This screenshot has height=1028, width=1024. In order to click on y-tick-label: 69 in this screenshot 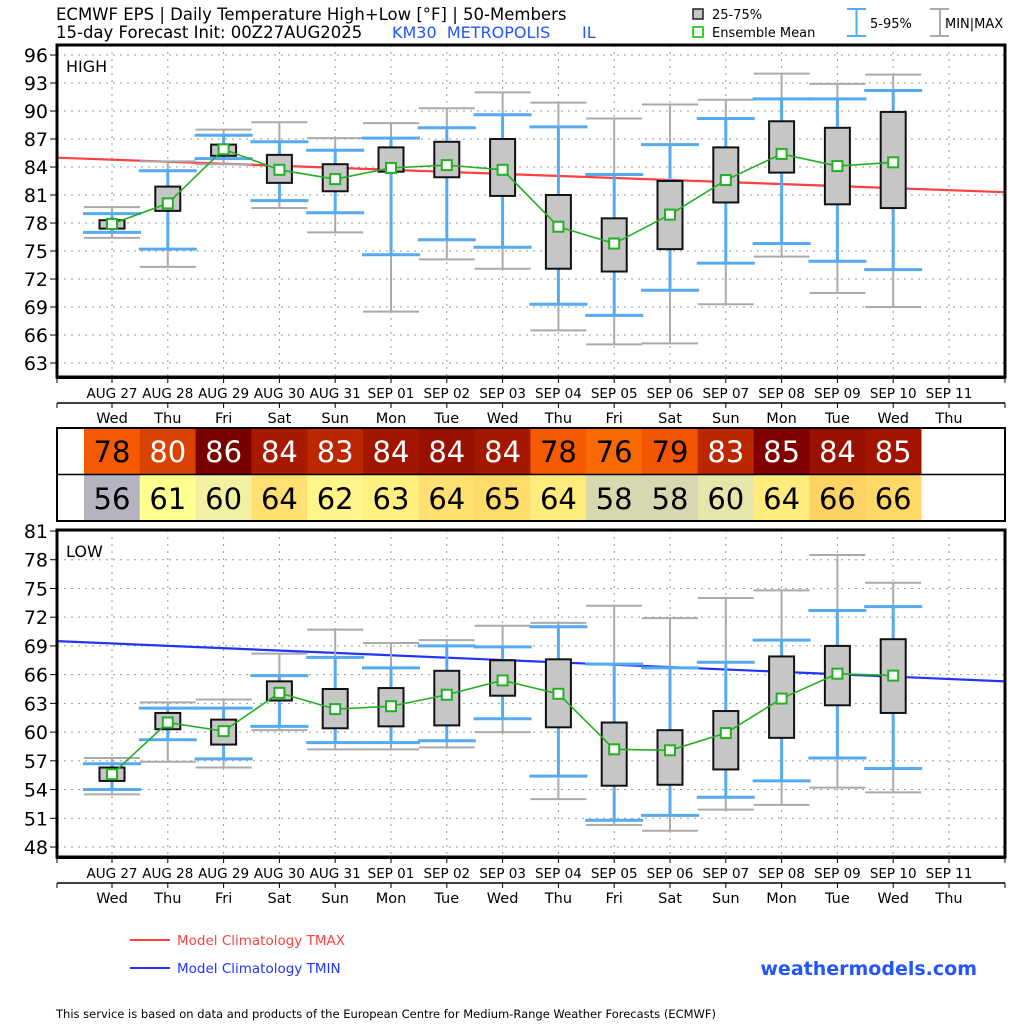, I will do `click(36, 647)`.